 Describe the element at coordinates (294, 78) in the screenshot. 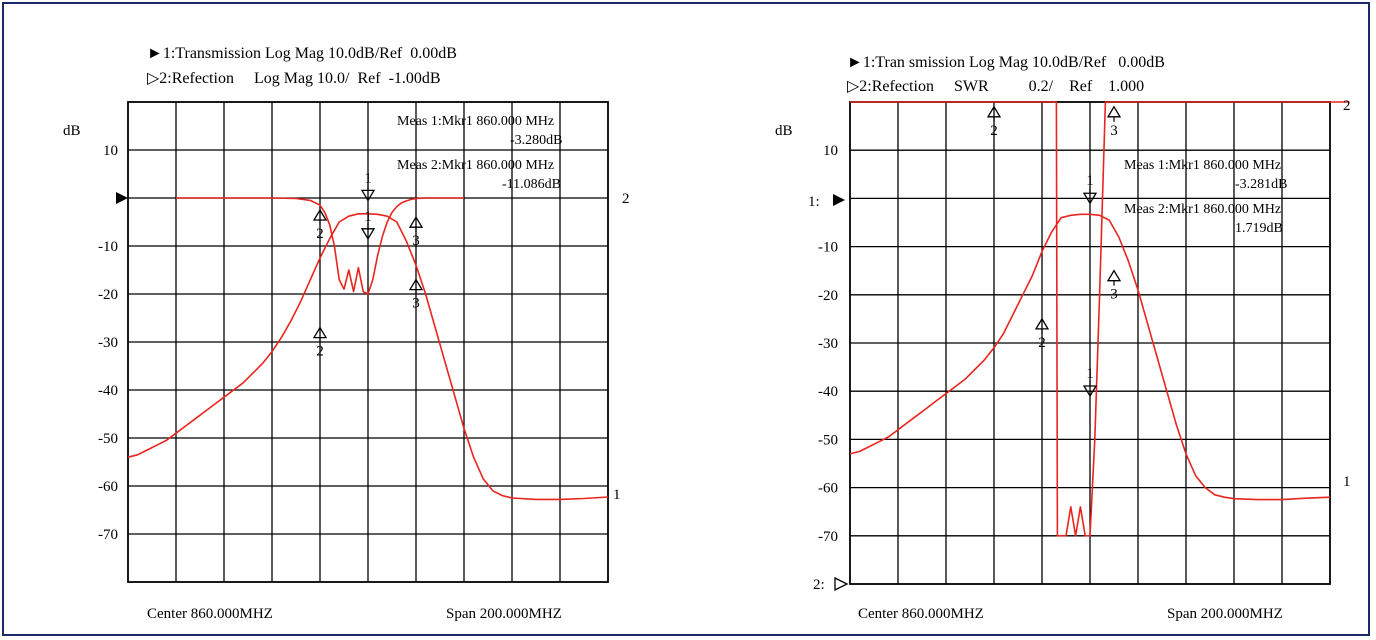

I see `header-line-2: ▷2:Refection Log Mag 10.0/ Ref -1.00dB` at that location.